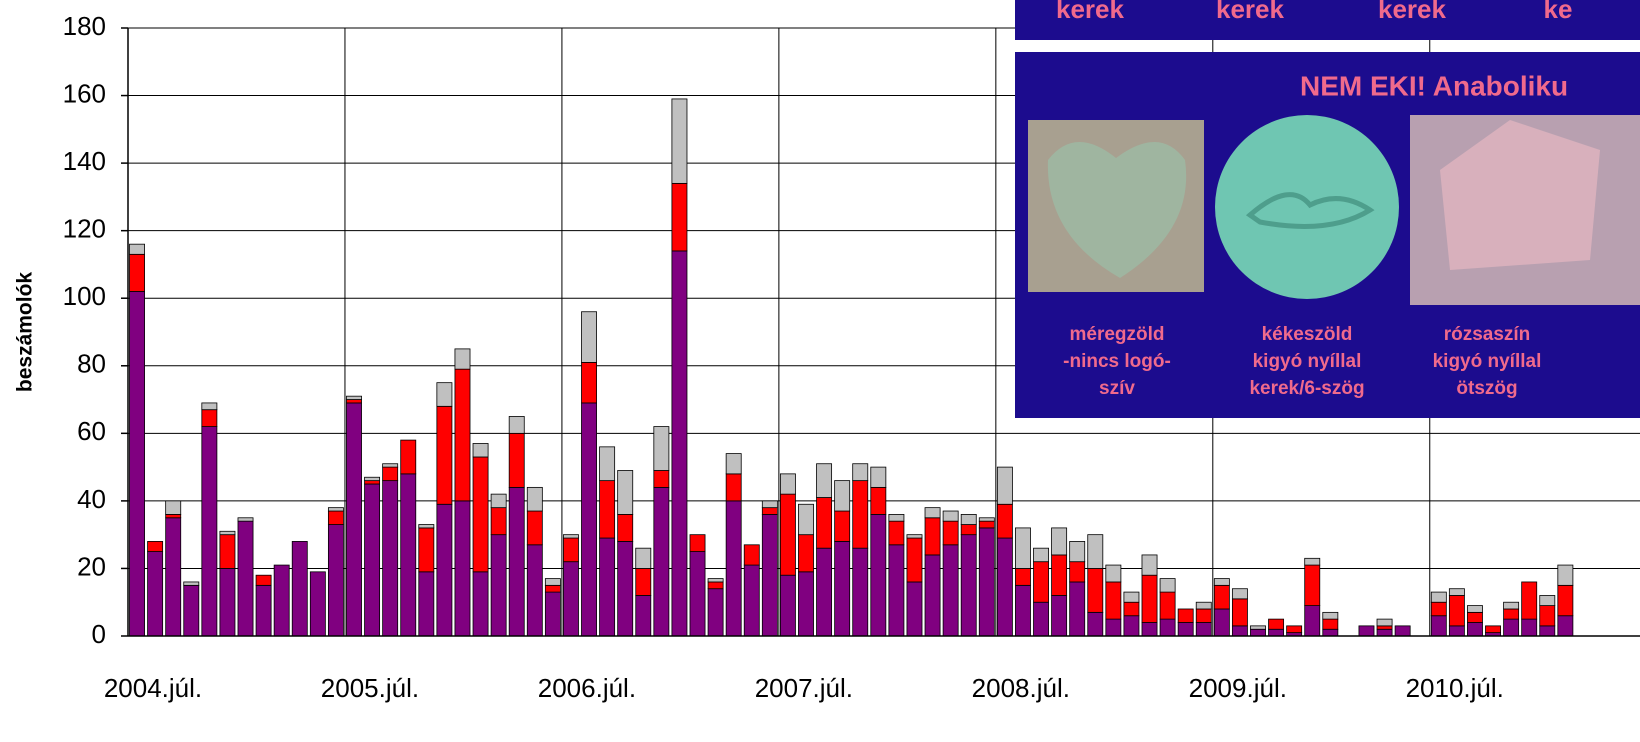 Image resolution: width=1640 pixels, height=742 pixels. I want to click on y-tick-label: 140, so click(84, 161).